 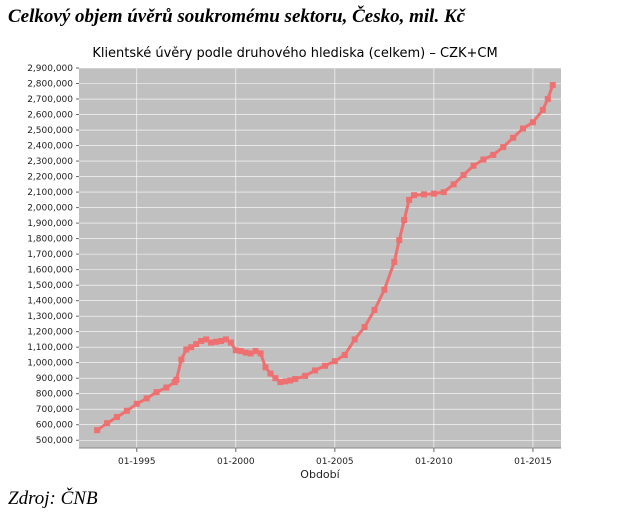 What do you see at coordinates (335, 462) in the screenshot?
I see `x-tick-label: 01-2005` at bounding box center [335, 462].